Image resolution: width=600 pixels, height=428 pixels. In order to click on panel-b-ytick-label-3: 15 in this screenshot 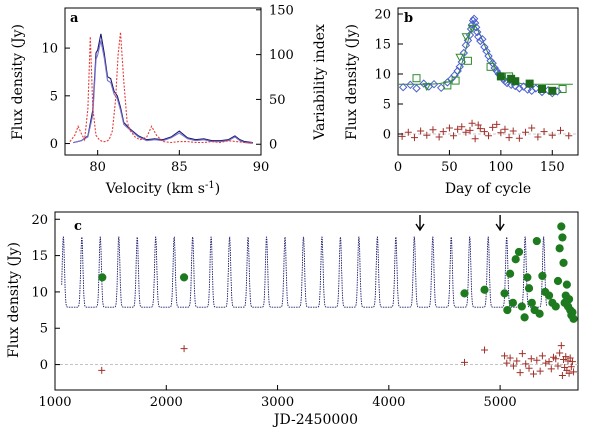, I will do `click(382, 45)`.